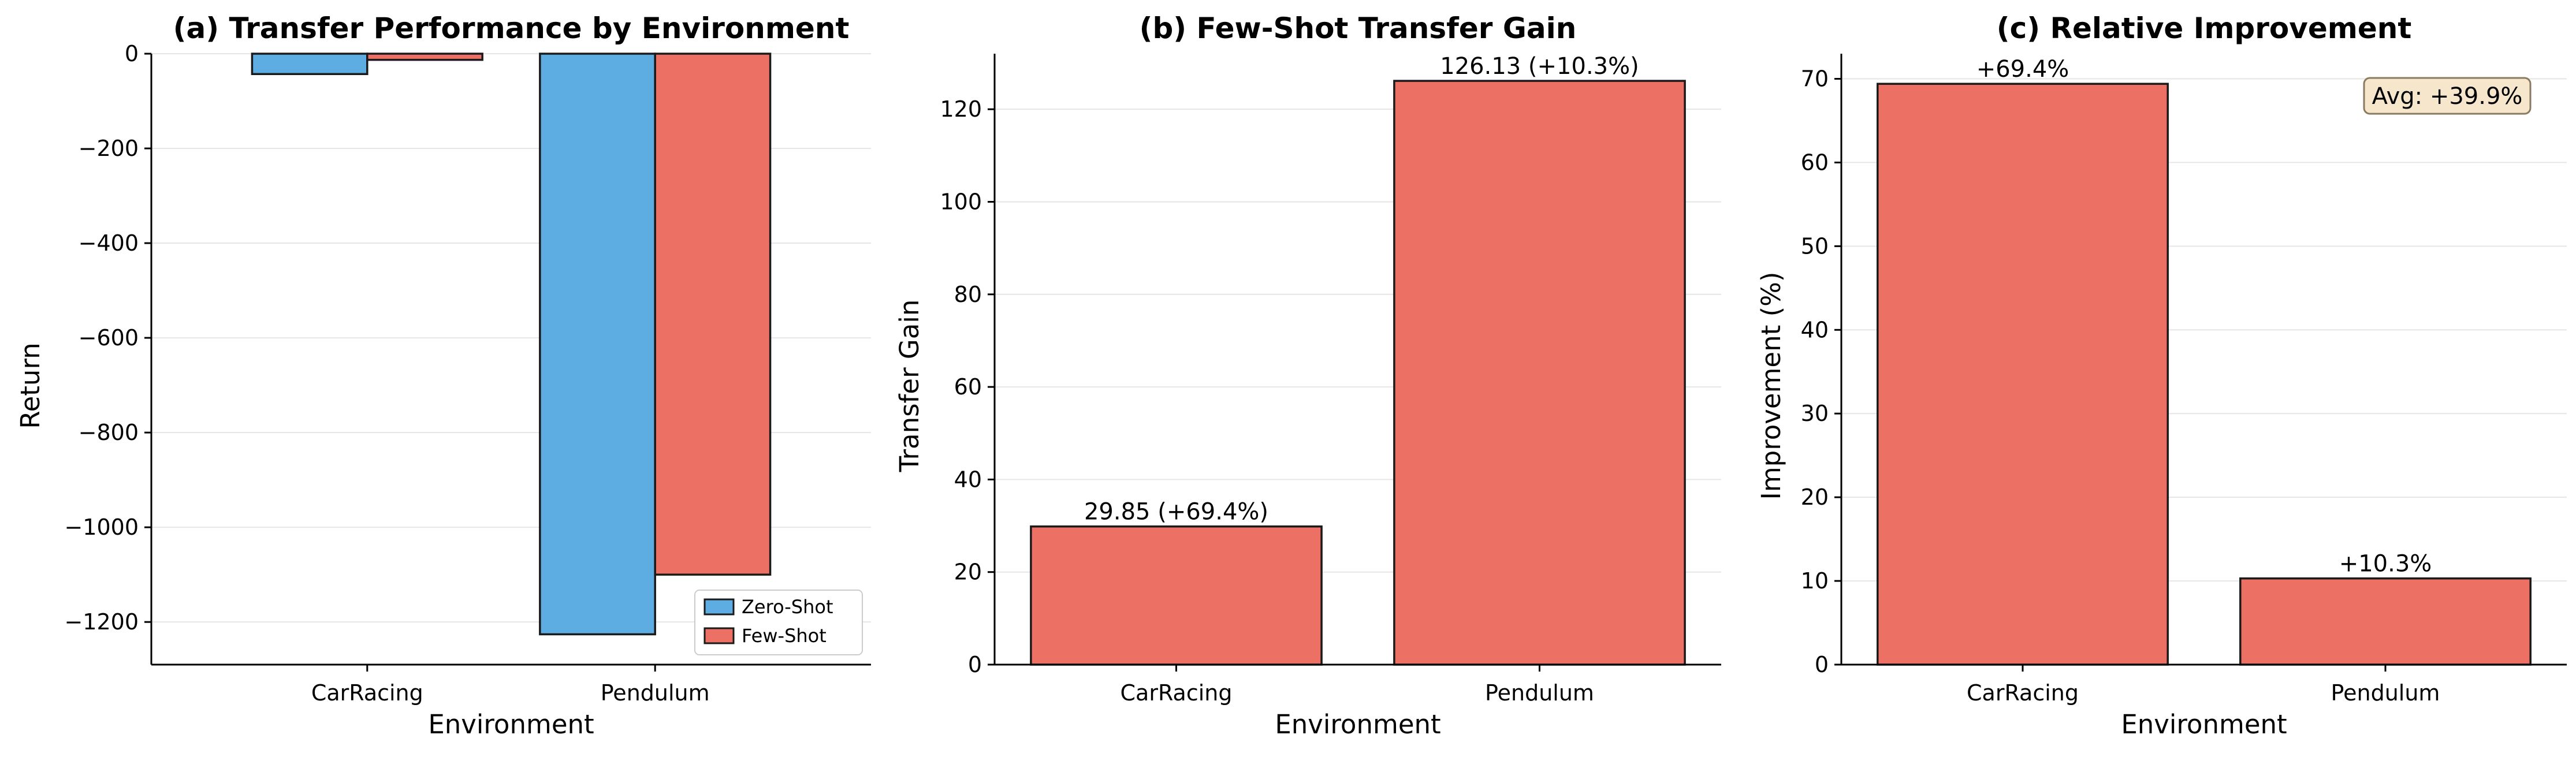 The image size is (2576, 757). What do you see at coordinates (719, 635) in the screenshot?
I see `legend-swatch-few-shot` at bounding box center [719, 635].